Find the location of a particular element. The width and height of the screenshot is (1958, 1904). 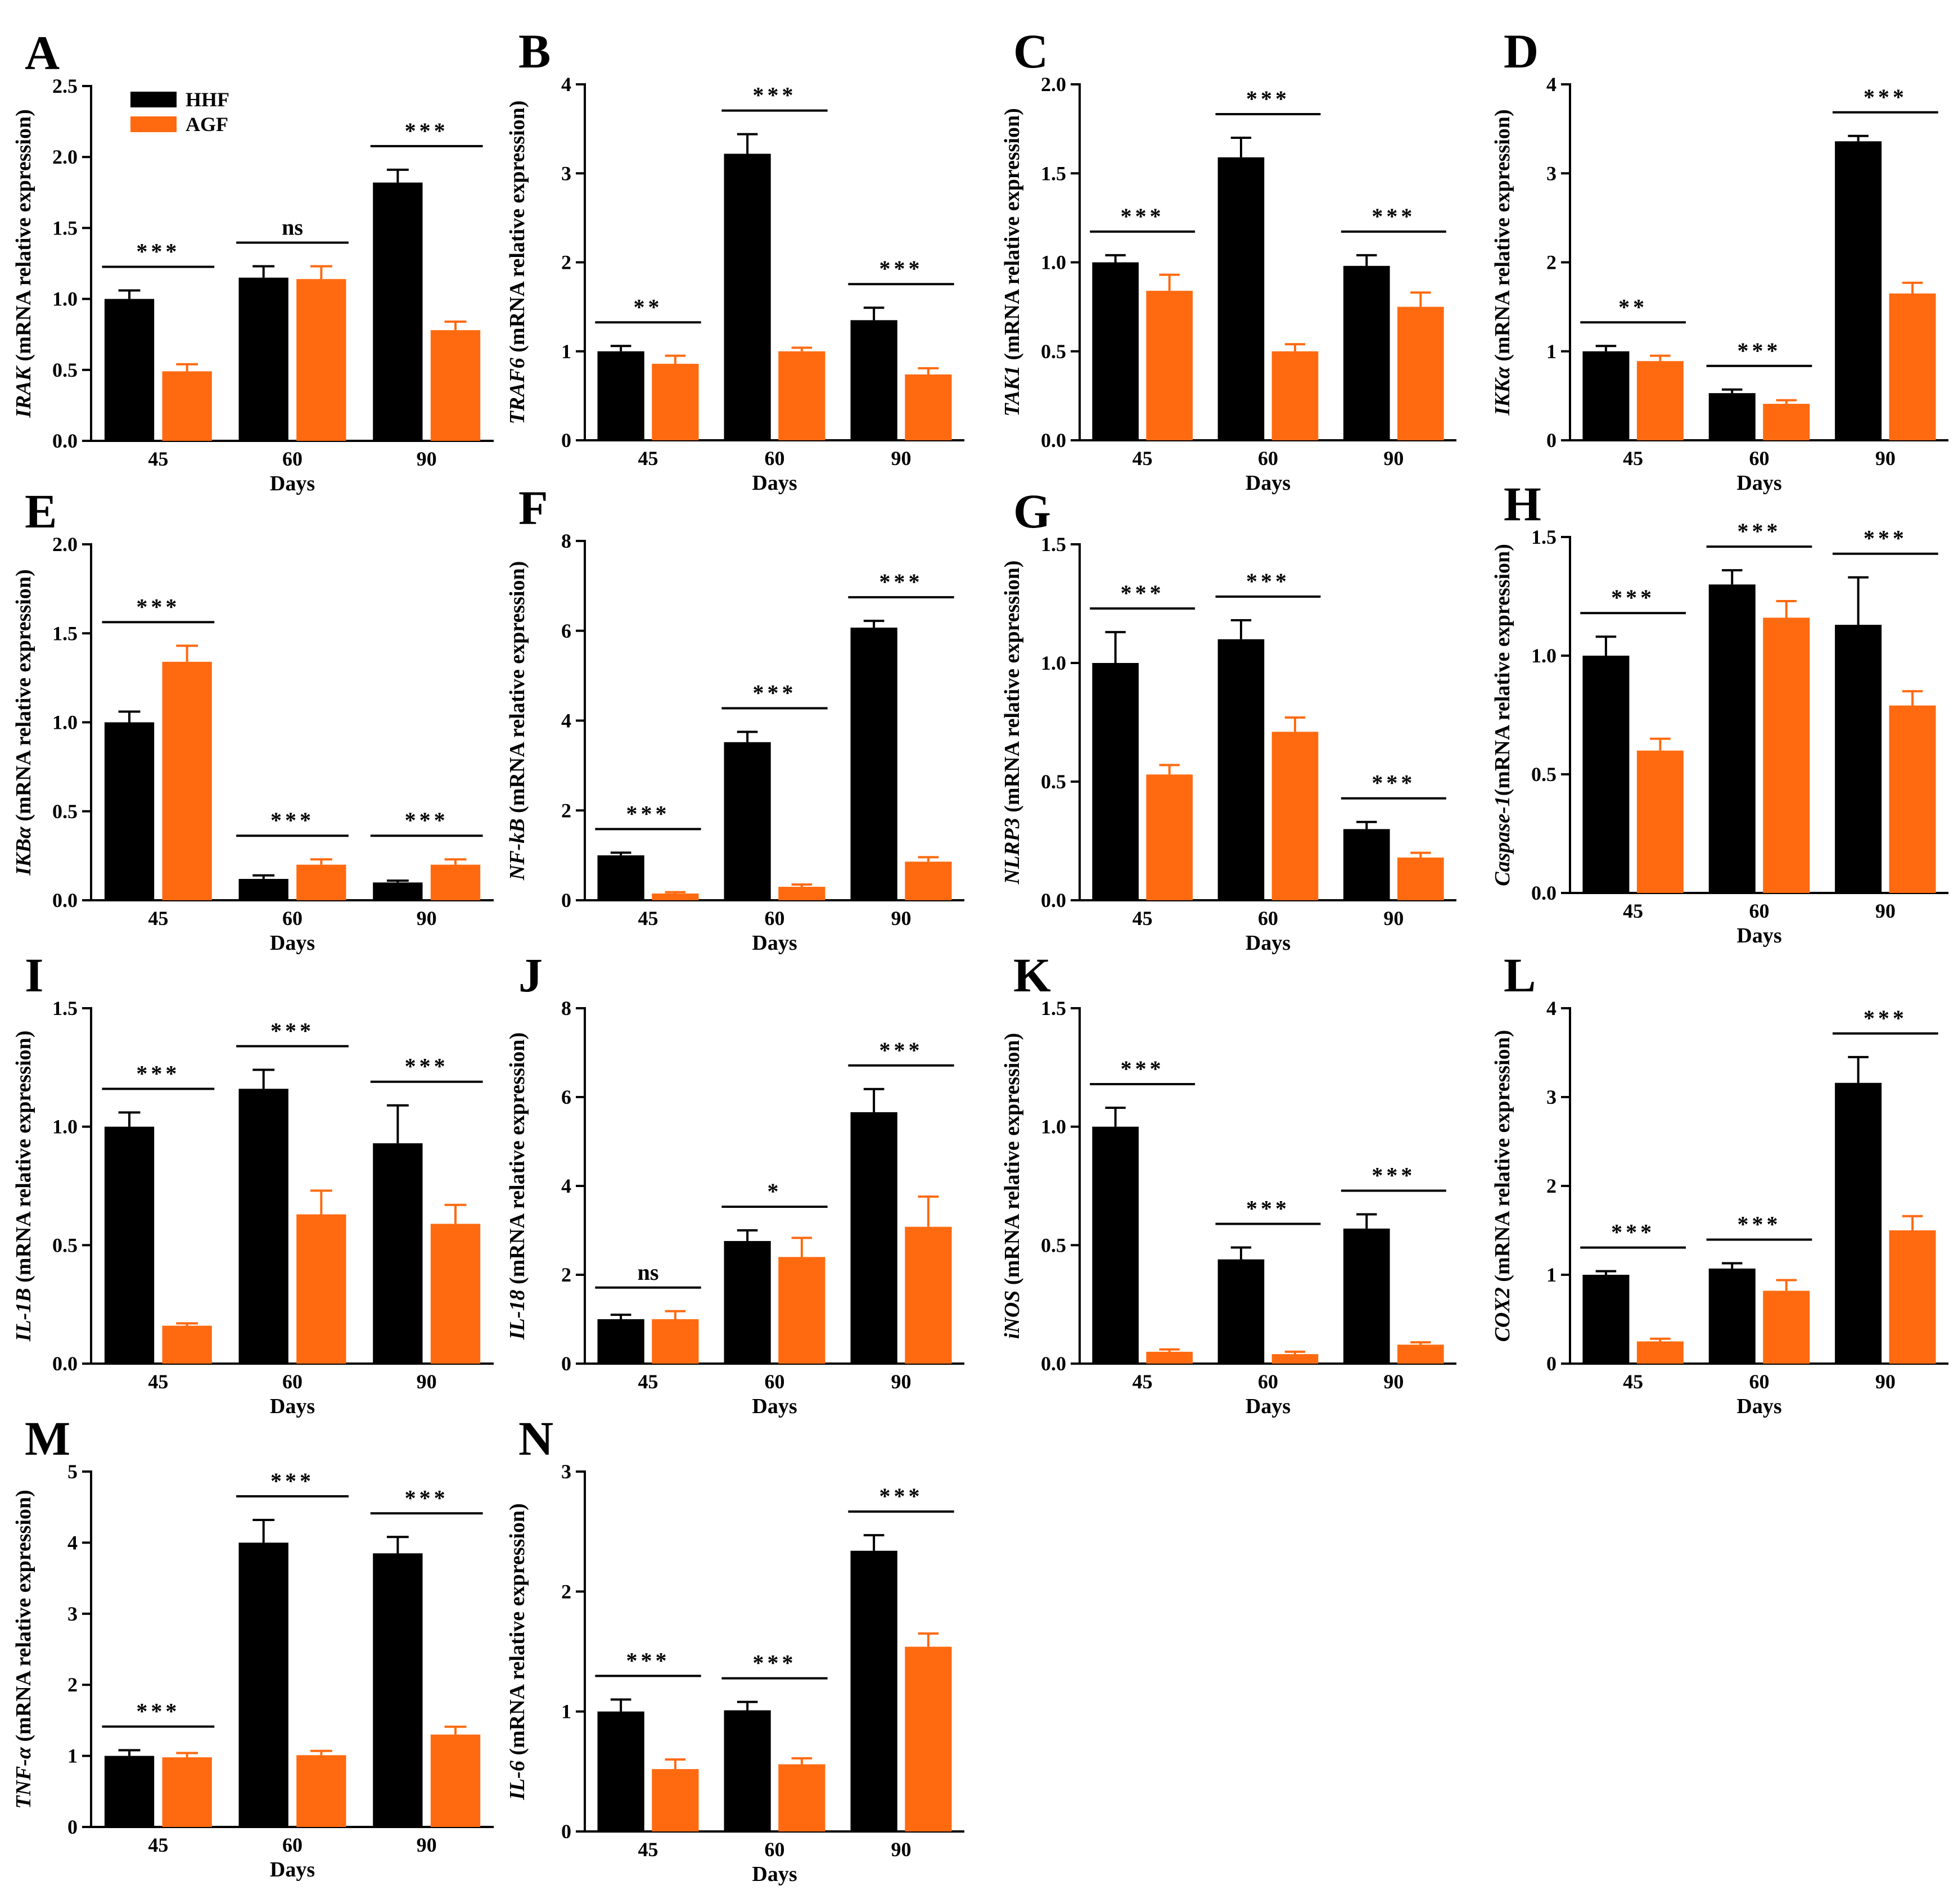

y-axis-gene: Caspase-1 is located at coordinates (1503, 841).